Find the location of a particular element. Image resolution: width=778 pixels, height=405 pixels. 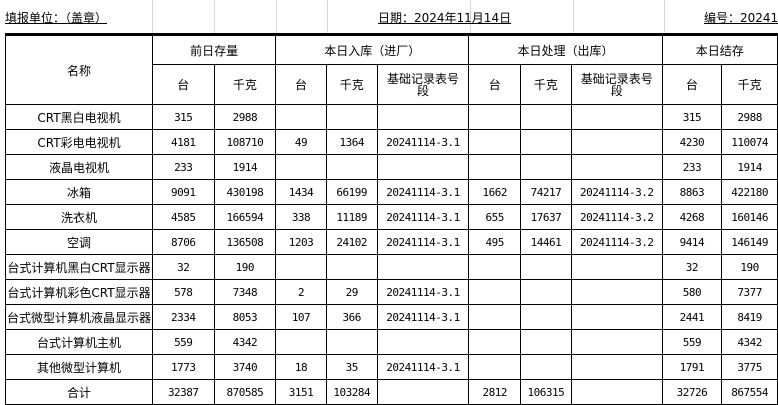

cell: 9091 is located at coordinates (183, 192).